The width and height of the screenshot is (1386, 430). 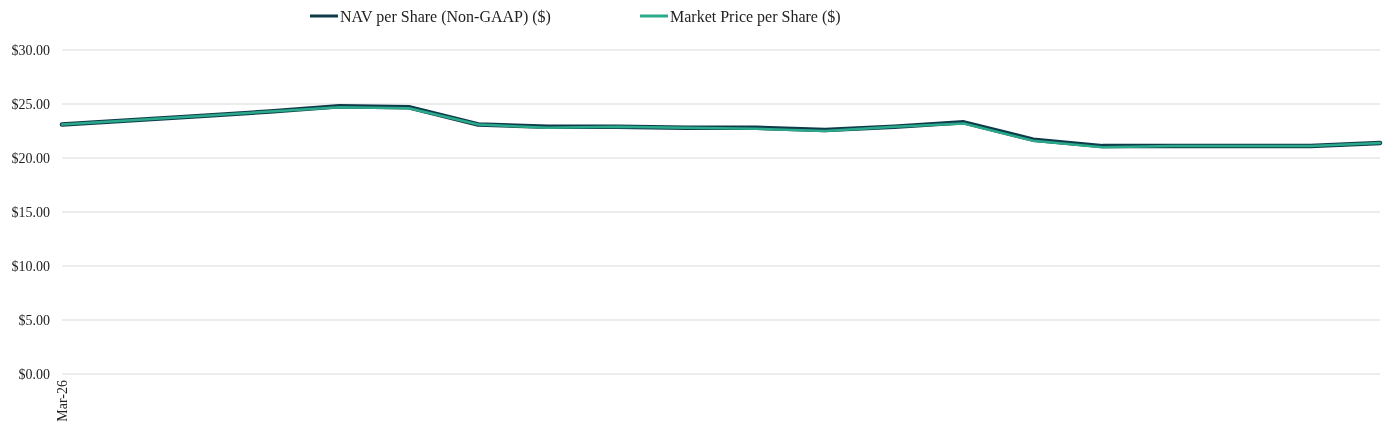 I want to click on x-tick-label: Mar-26, so click(x=62, y=401).